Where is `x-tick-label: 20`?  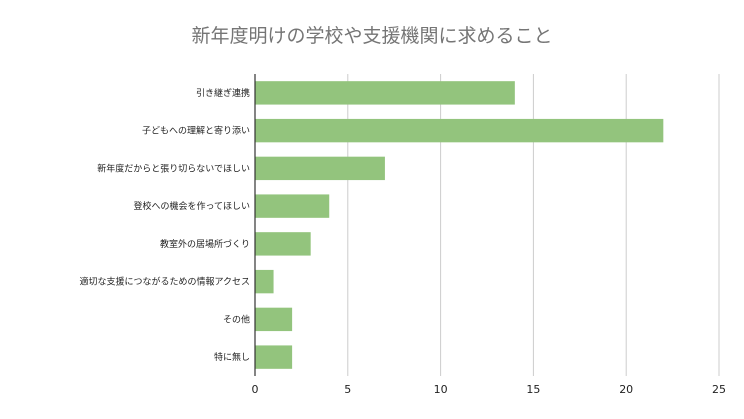 x-tick-label: 20 is located at coordinates (626, 389).